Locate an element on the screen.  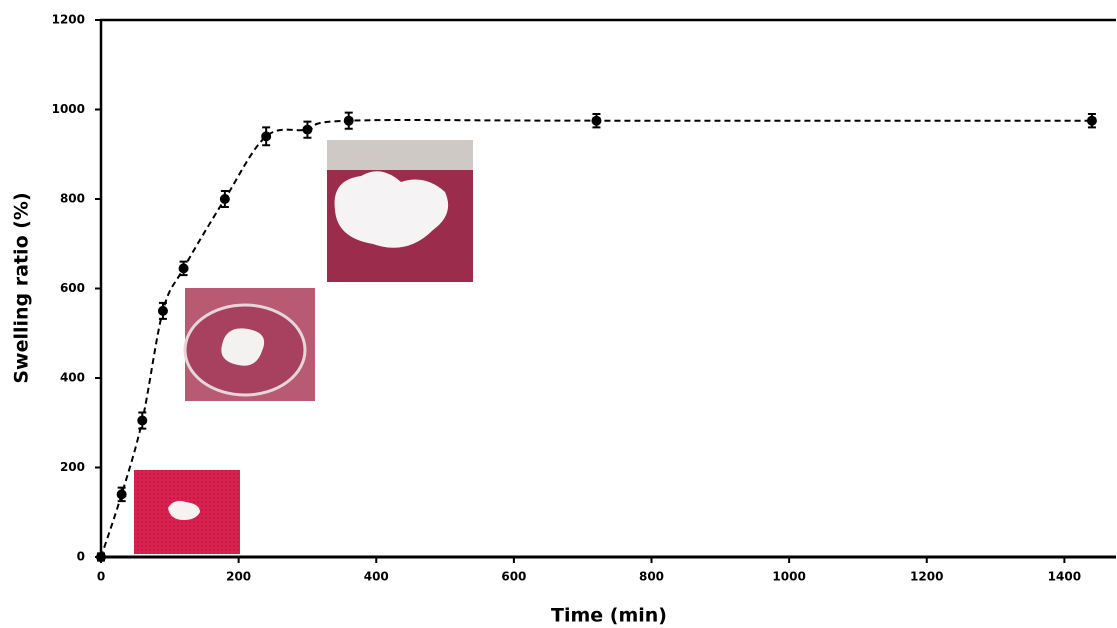
y-tick-label: 800 is located at coordinates (72, 199).